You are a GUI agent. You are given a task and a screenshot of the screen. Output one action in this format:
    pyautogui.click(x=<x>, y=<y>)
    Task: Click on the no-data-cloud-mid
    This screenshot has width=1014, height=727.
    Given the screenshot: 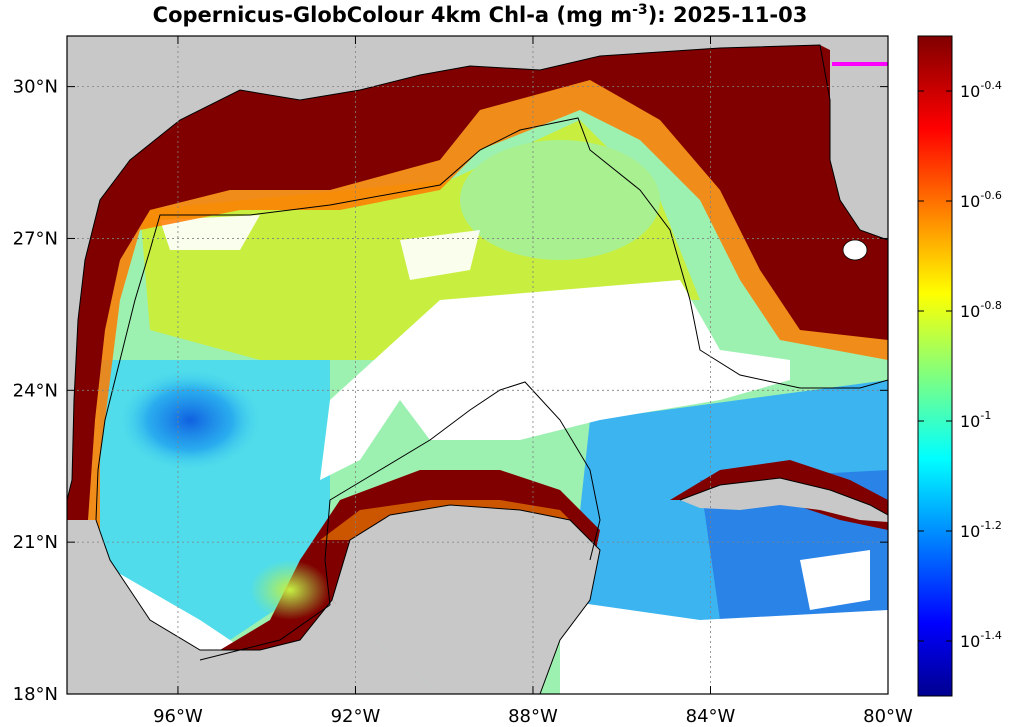 What is the action you would take?
    pyautogui.click(x=440, y=255)
    